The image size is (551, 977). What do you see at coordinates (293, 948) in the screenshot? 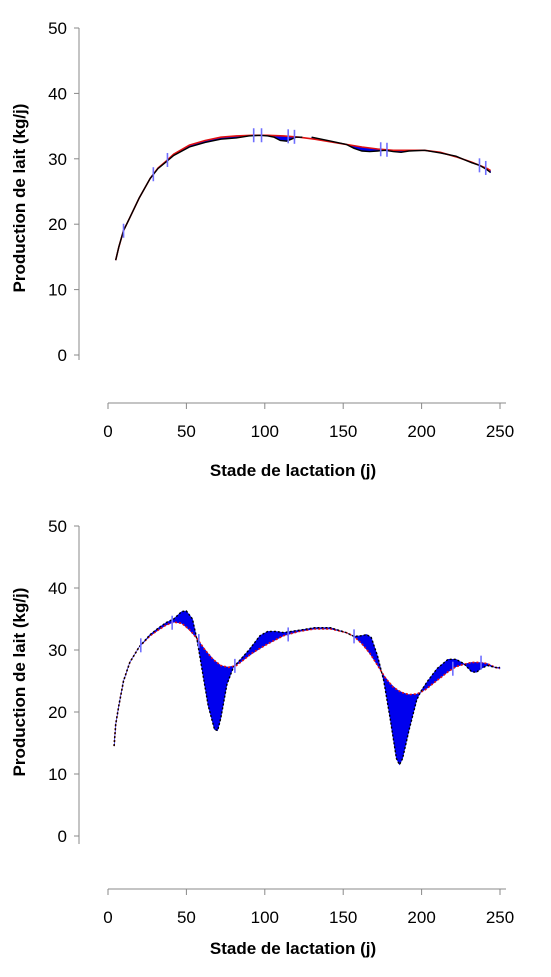
I see `x-axis-title-2: Stade de lactation (j)` at bounding box center [293, 948].